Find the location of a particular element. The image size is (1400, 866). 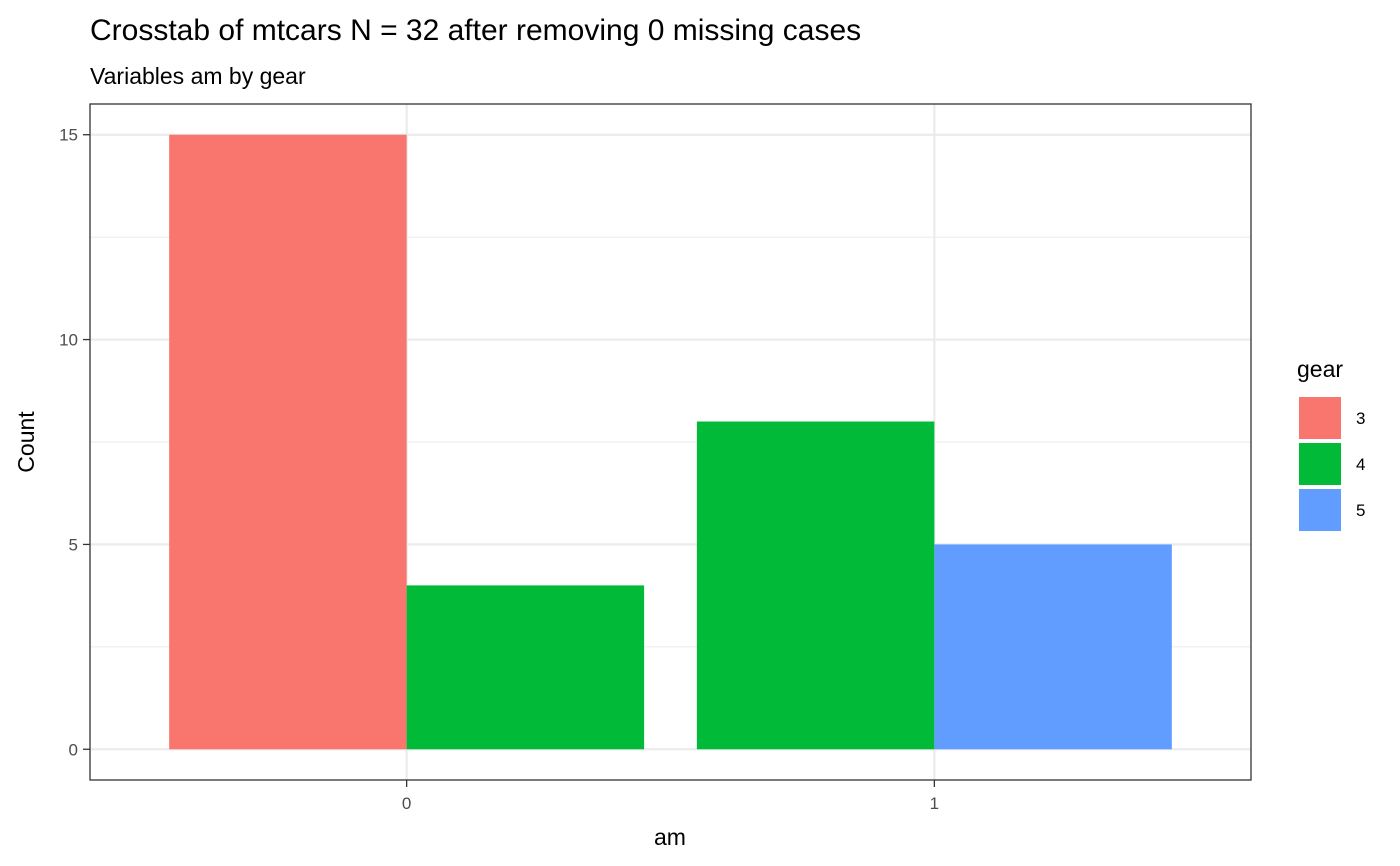

y-tick-label: 5 is located at coordinates (73, 544).